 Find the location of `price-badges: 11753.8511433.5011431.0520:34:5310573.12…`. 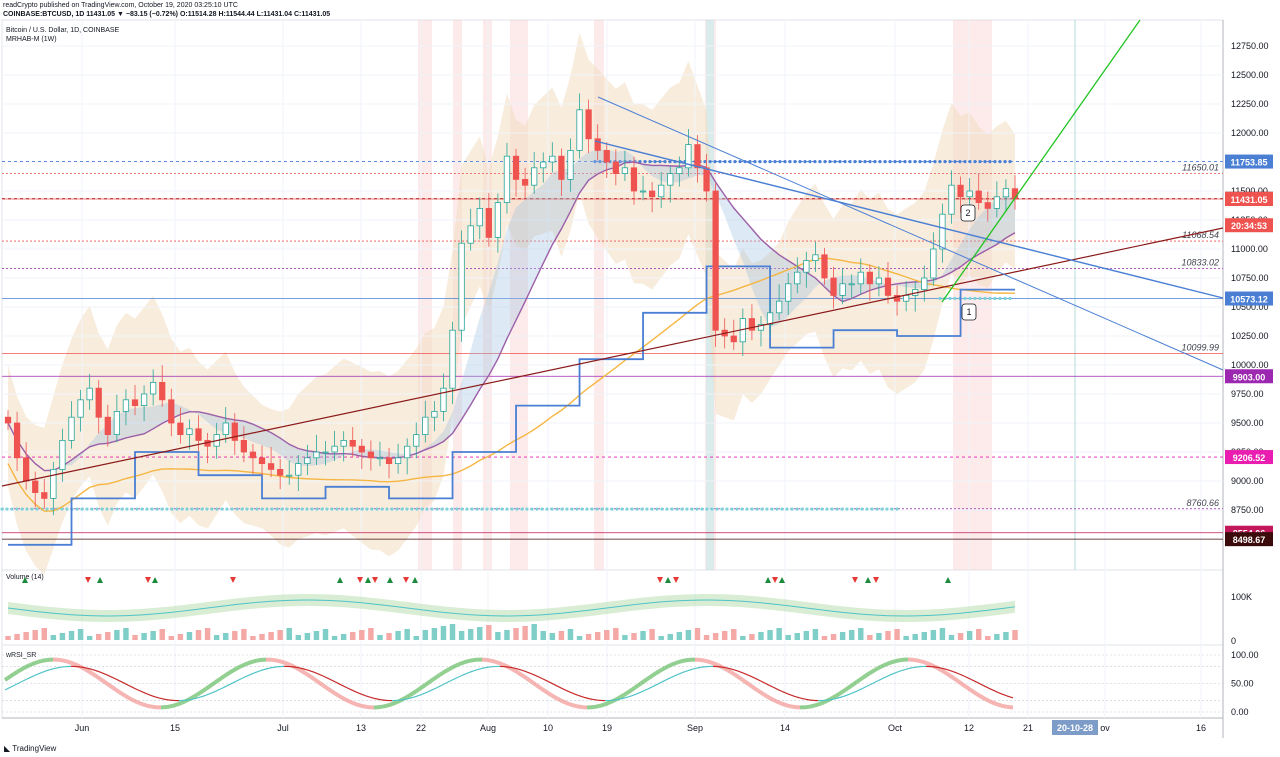

price-badges: 11753.8511433.5011431.0520:34:5310573.12… is located at coordinates (1249, 350).